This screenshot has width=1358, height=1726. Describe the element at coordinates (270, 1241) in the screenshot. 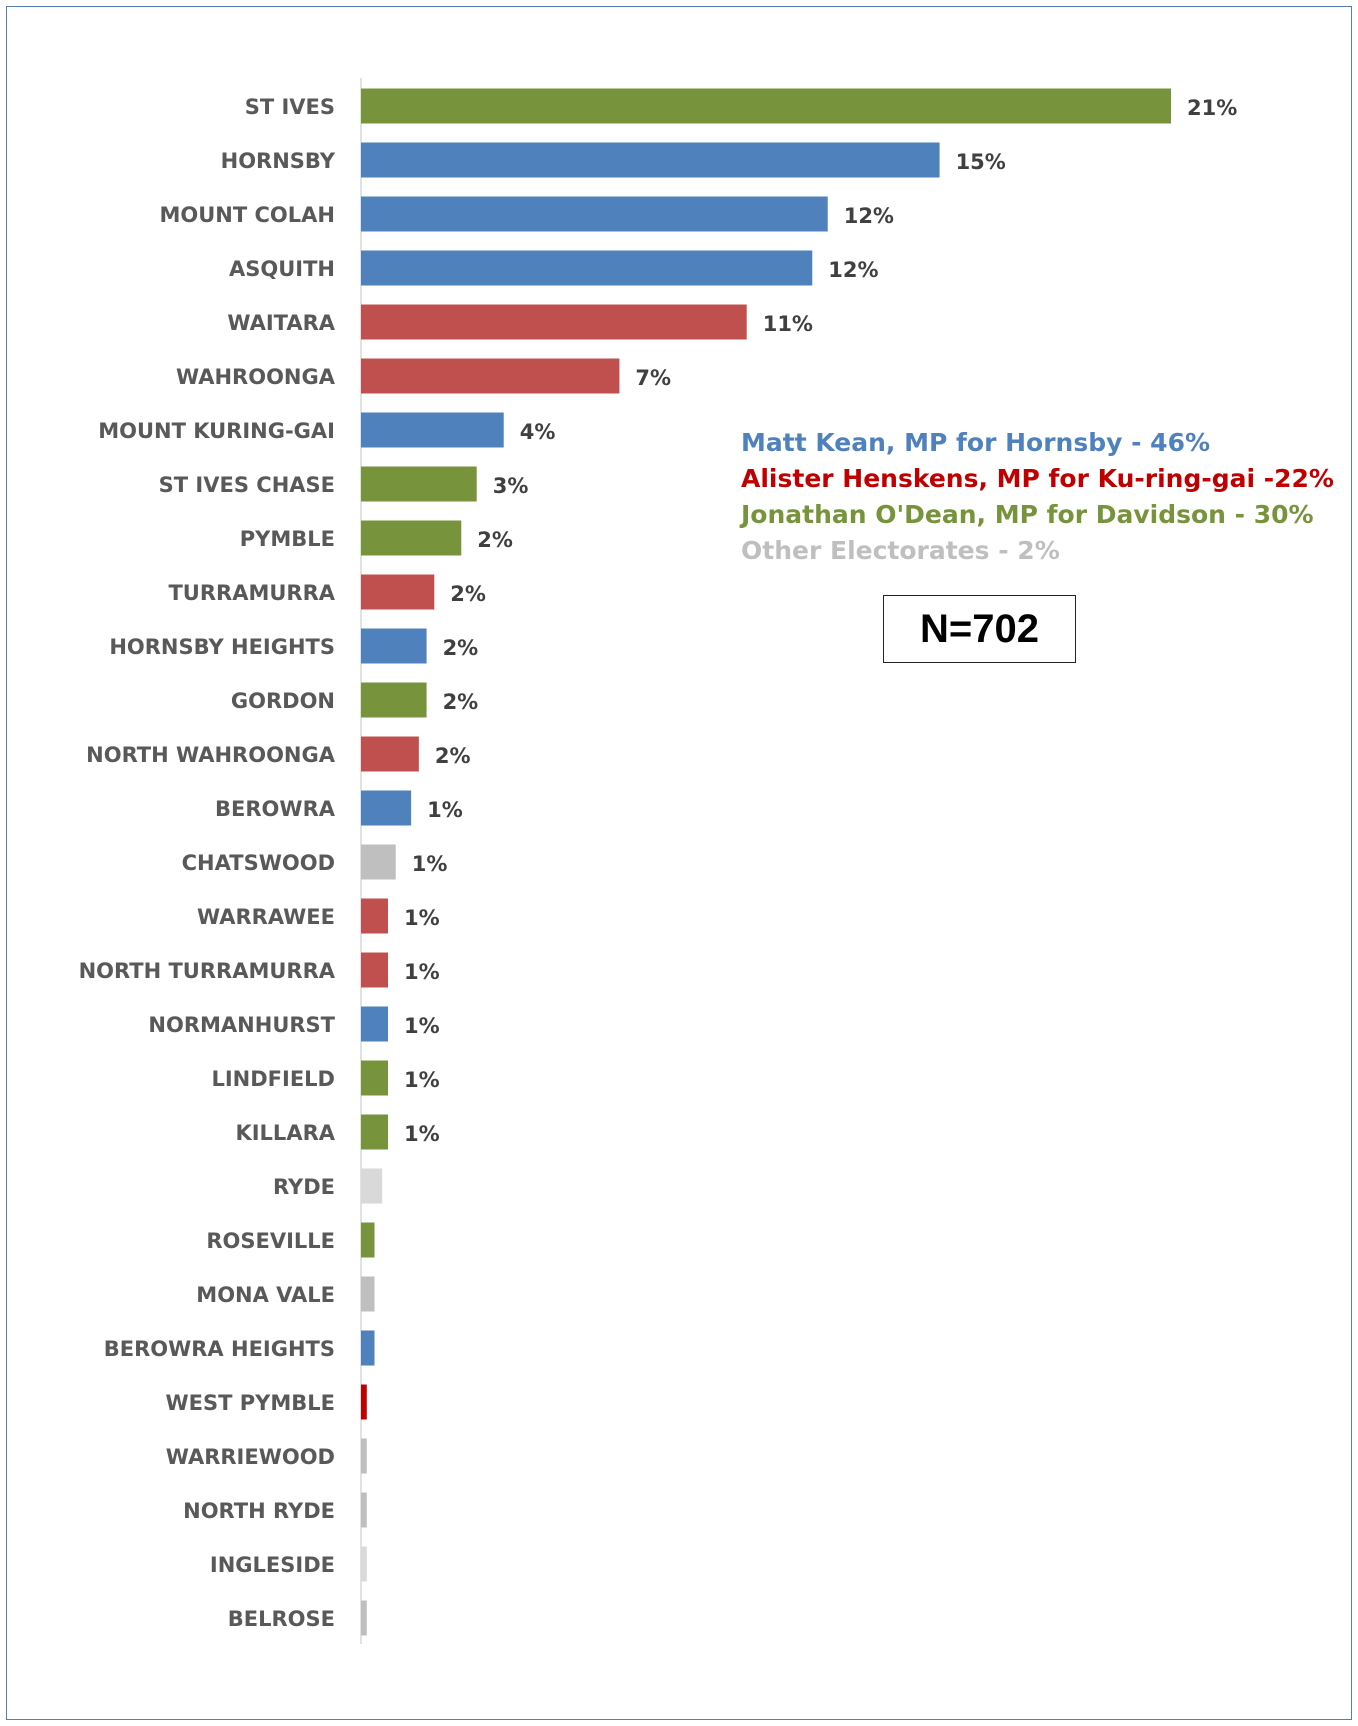

I see `category-label: ROSEVILLE` at that location.